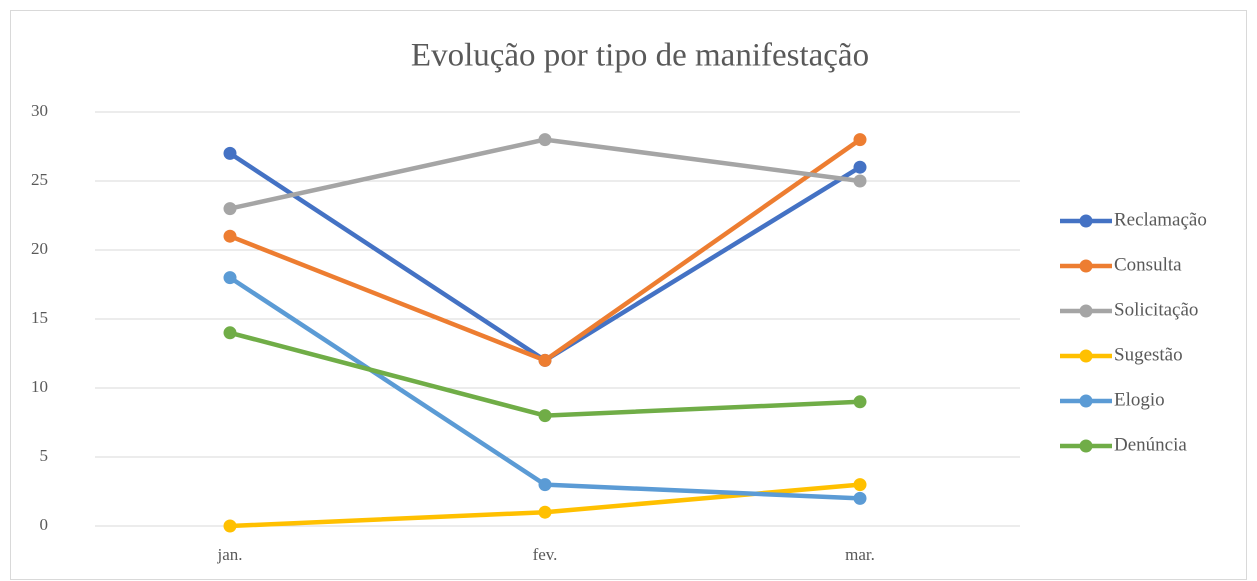 The image size is (1257, 581). Describe the element at coordinates (545, 554) in the screenshot. I see `x-tick-label: fev.` at that location.